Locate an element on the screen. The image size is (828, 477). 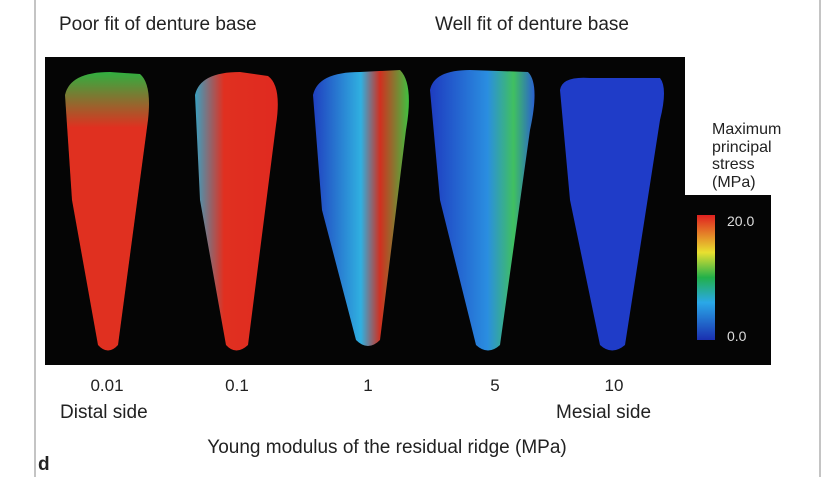
x-tick-label: 0.1 is located at coordinates (237, 385).